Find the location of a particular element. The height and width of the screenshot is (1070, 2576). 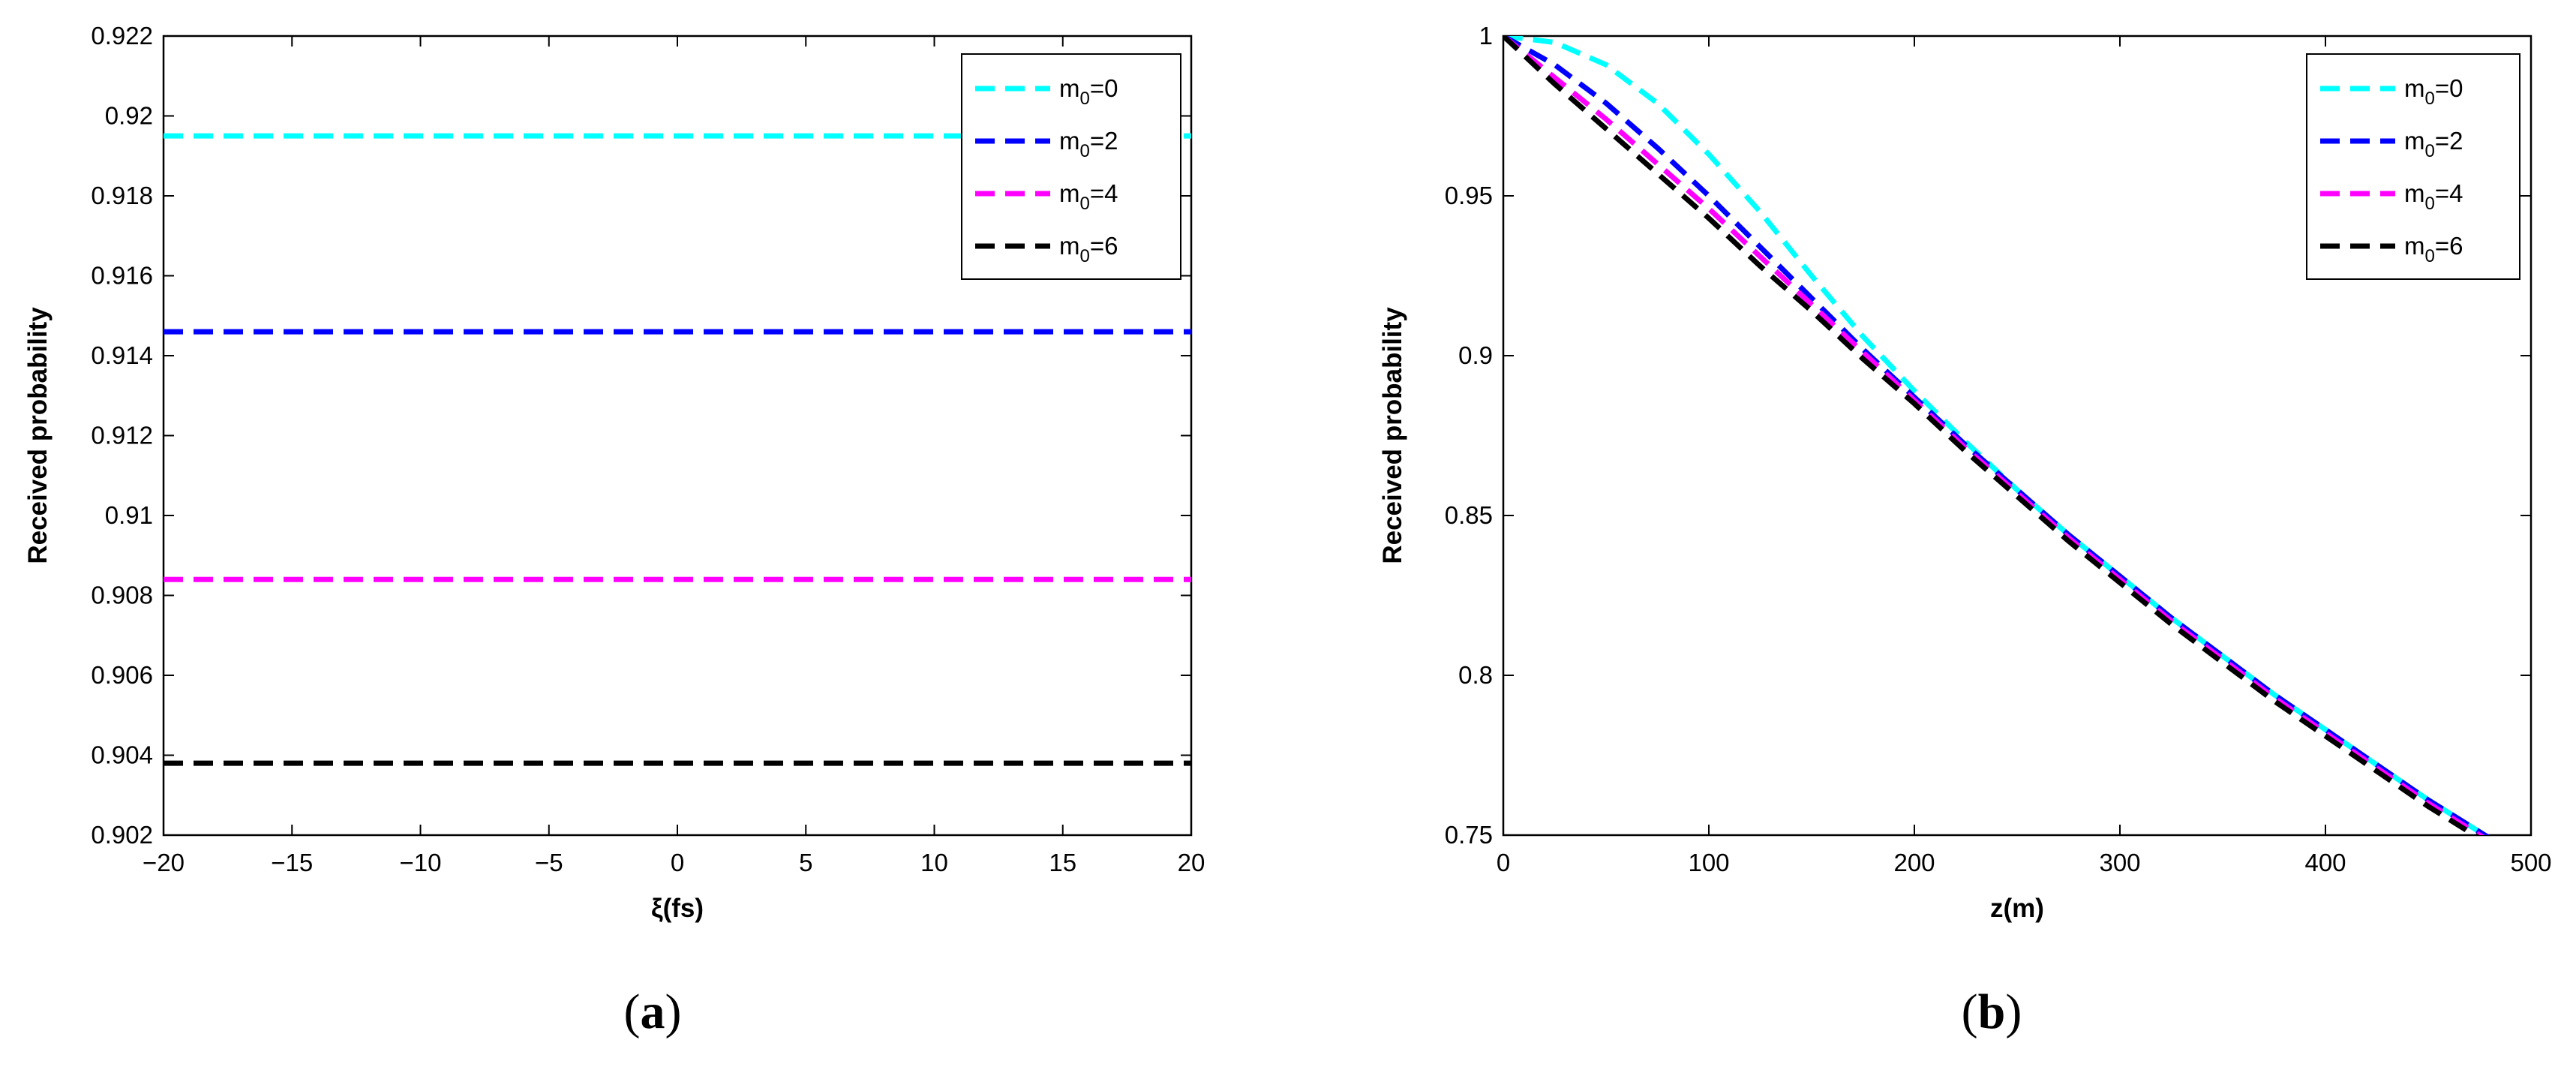

x-tick-label: 15 is located at coordinates (1062, 862).